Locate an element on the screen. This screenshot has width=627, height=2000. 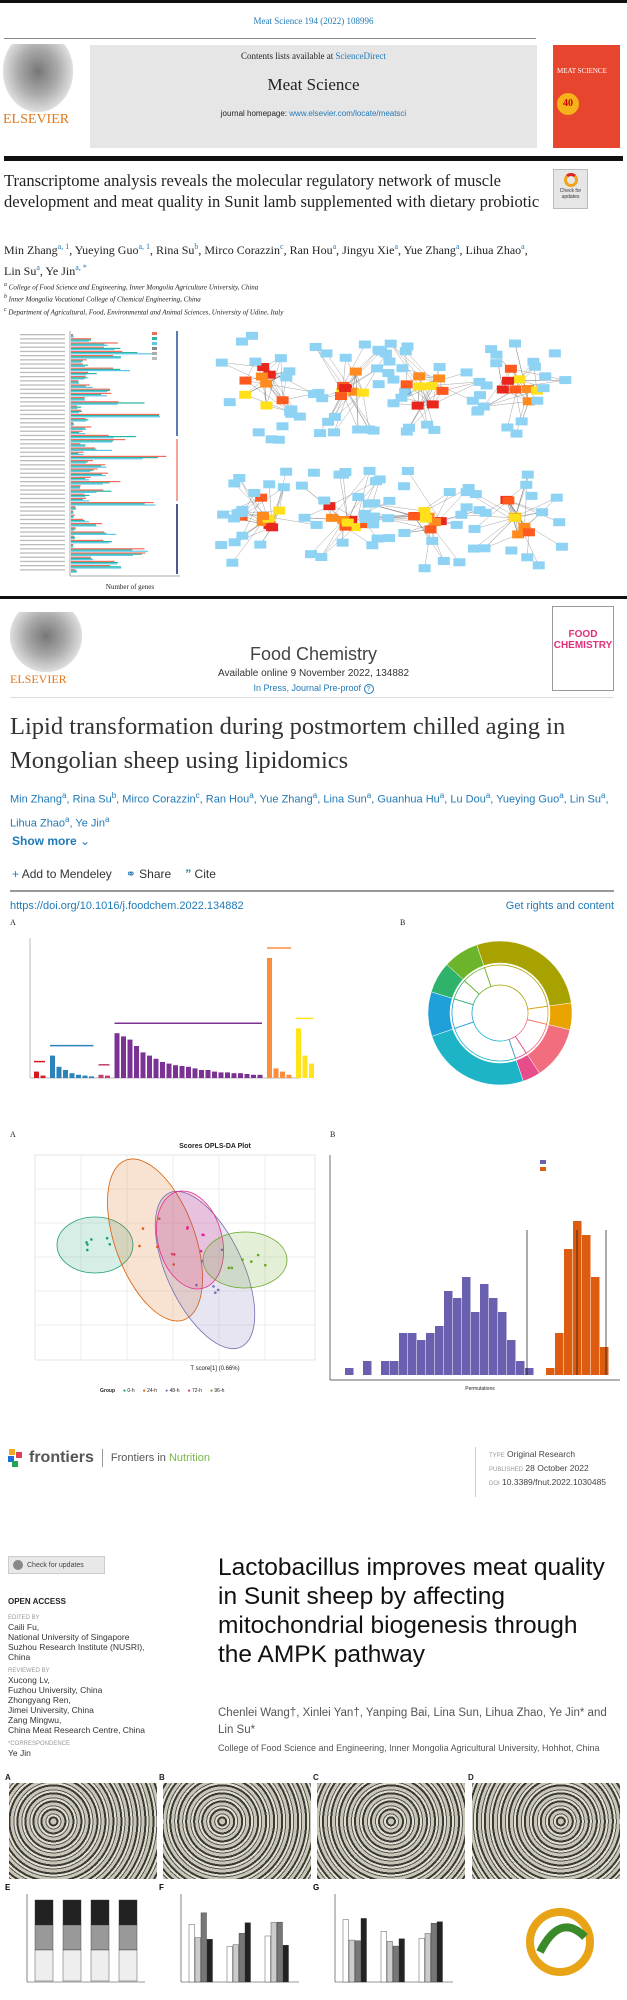
sciencedirect-link: ScienceDirect is located at coordinates (360, 56).